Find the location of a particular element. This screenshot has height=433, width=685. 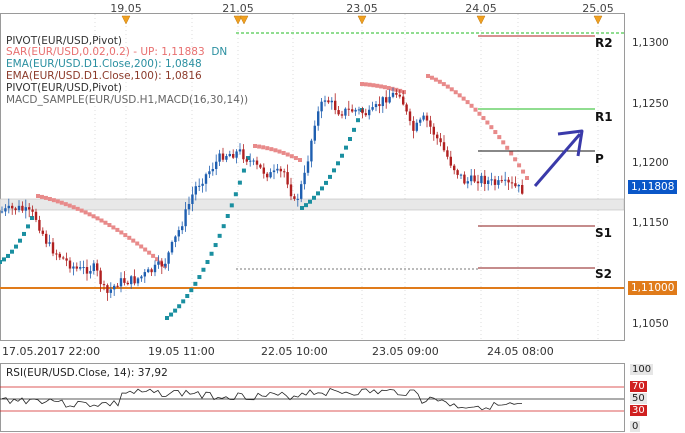

time-axis-label: 19.05 11:00 is located at coordinates (181, 351).